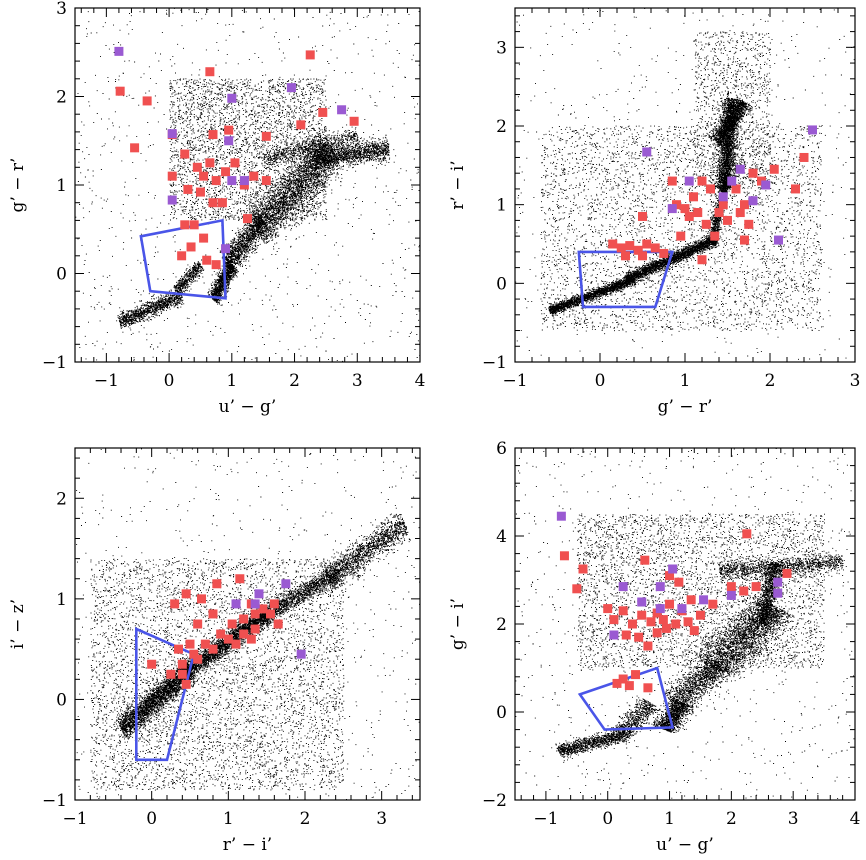 This screenshot has height=860, width=866. I want to click on y-tick-label: 1, so click(61, 186).